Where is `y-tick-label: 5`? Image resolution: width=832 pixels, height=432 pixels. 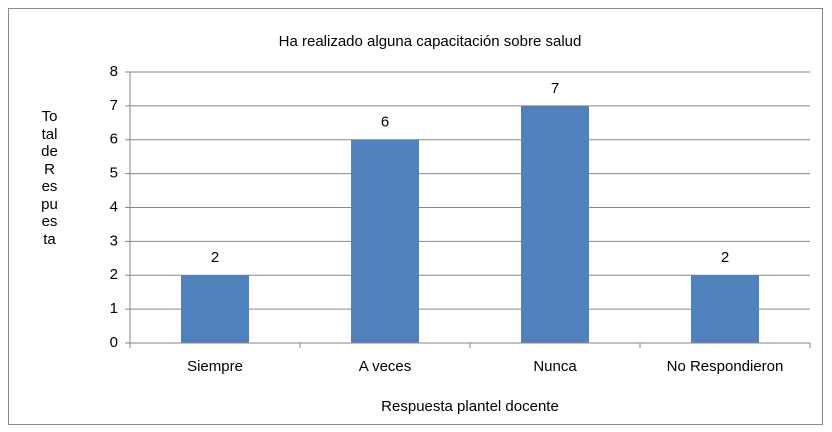
y-tick-label: 5 is located at coordinates (114, 173).